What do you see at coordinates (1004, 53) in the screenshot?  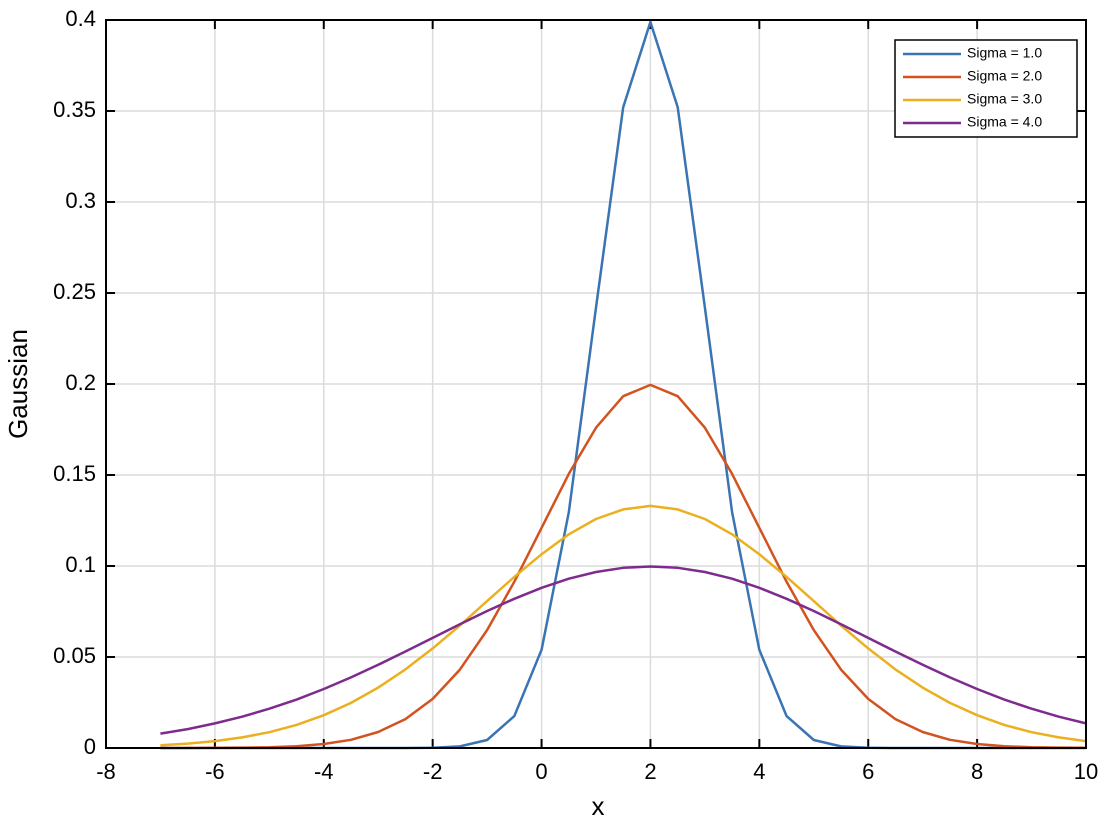 I see `legend-label: Sigma = 1.0` at bounding box center [1004, 53].